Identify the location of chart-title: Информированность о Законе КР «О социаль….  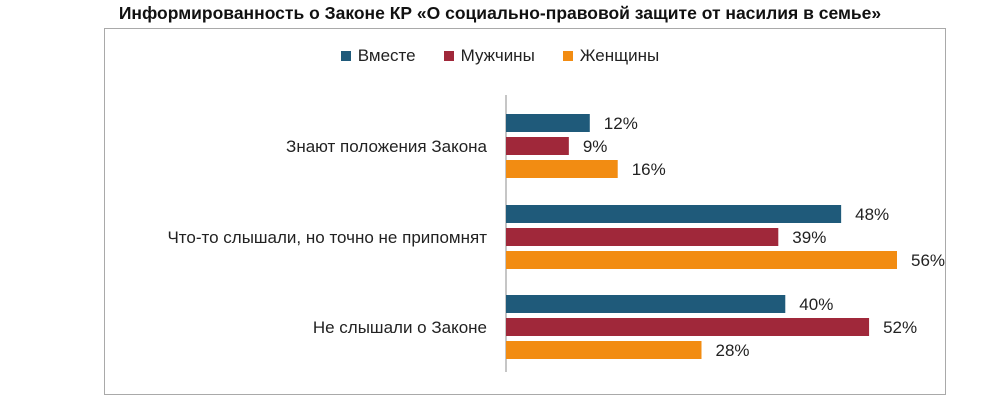
(500, 13).